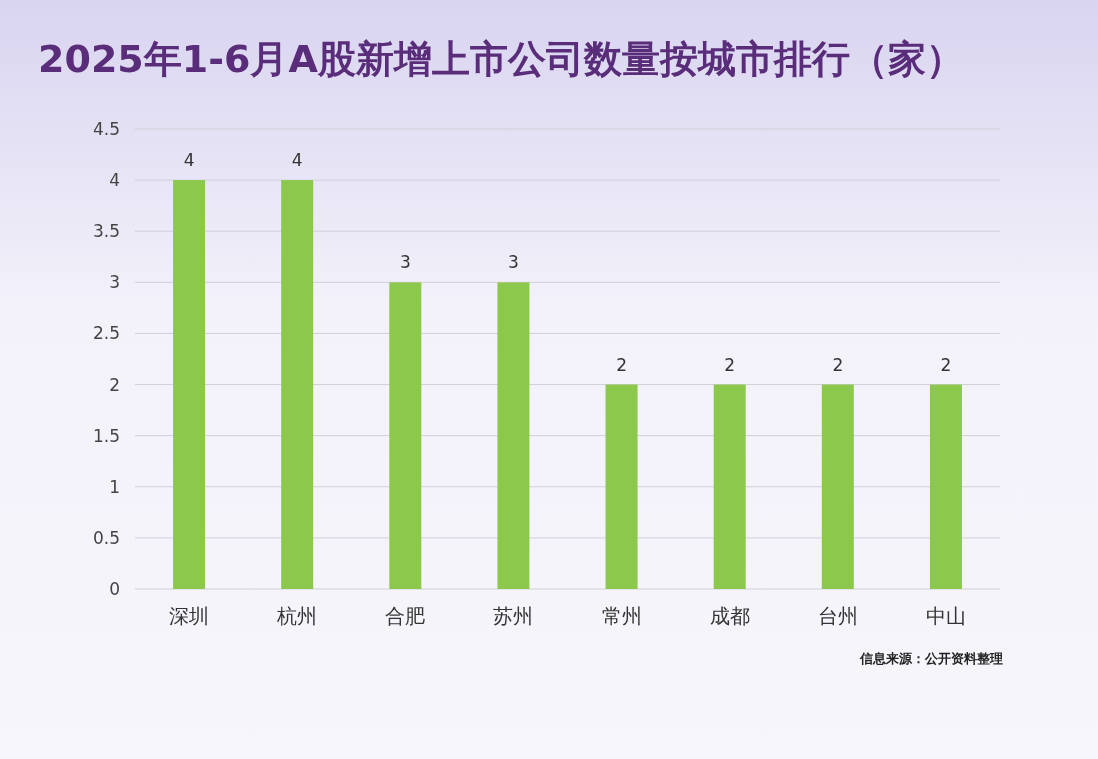 Image resolution: width=1098 pixels, height=759 pixels. Describe the element at coordinates (405, 616) in the screenshot. I see `x-tick-label: 合肥` at that location.